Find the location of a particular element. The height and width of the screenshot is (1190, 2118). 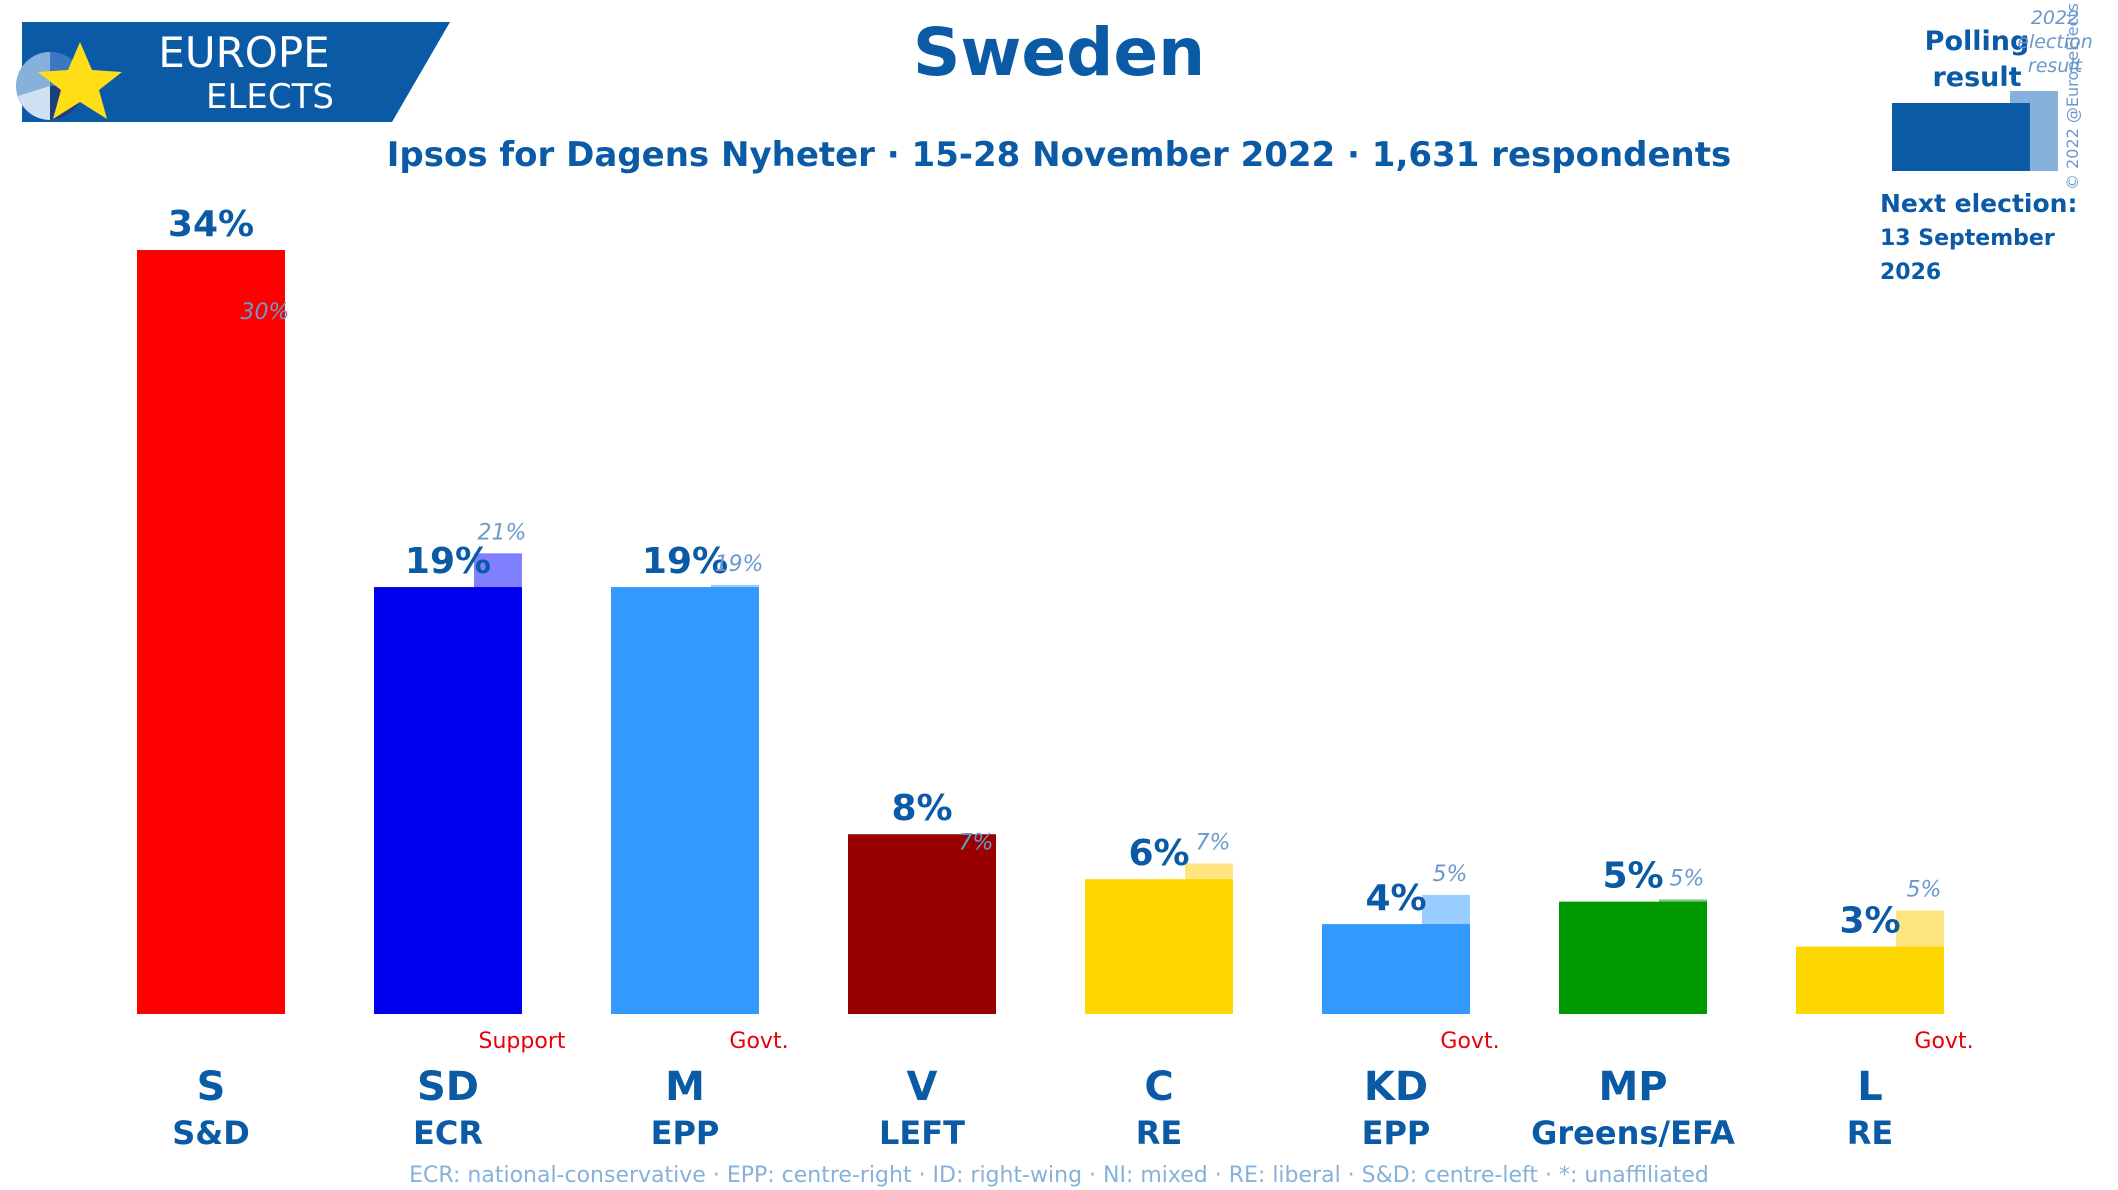

chart-title: Sweden is located at coordinates (1059, 52).